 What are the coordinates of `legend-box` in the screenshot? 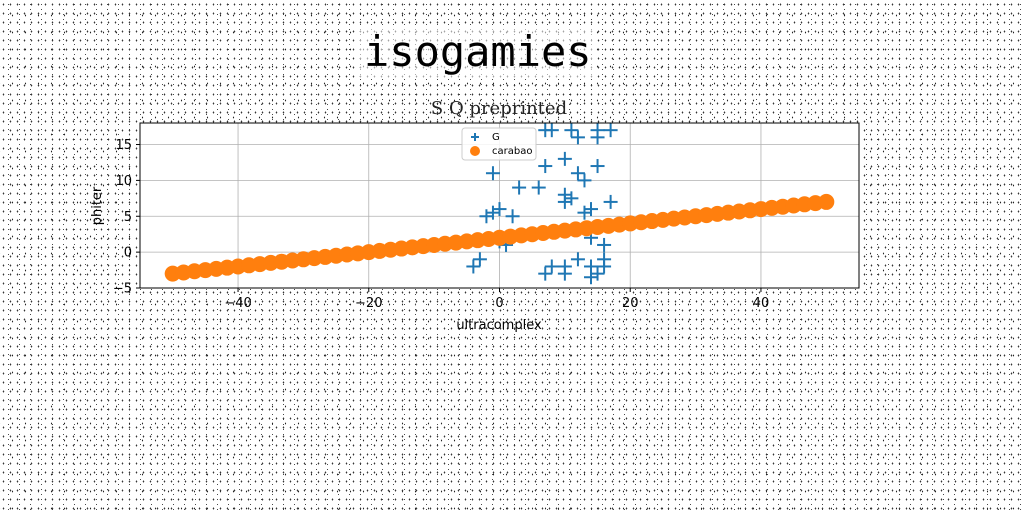 It's located at (499, 144).